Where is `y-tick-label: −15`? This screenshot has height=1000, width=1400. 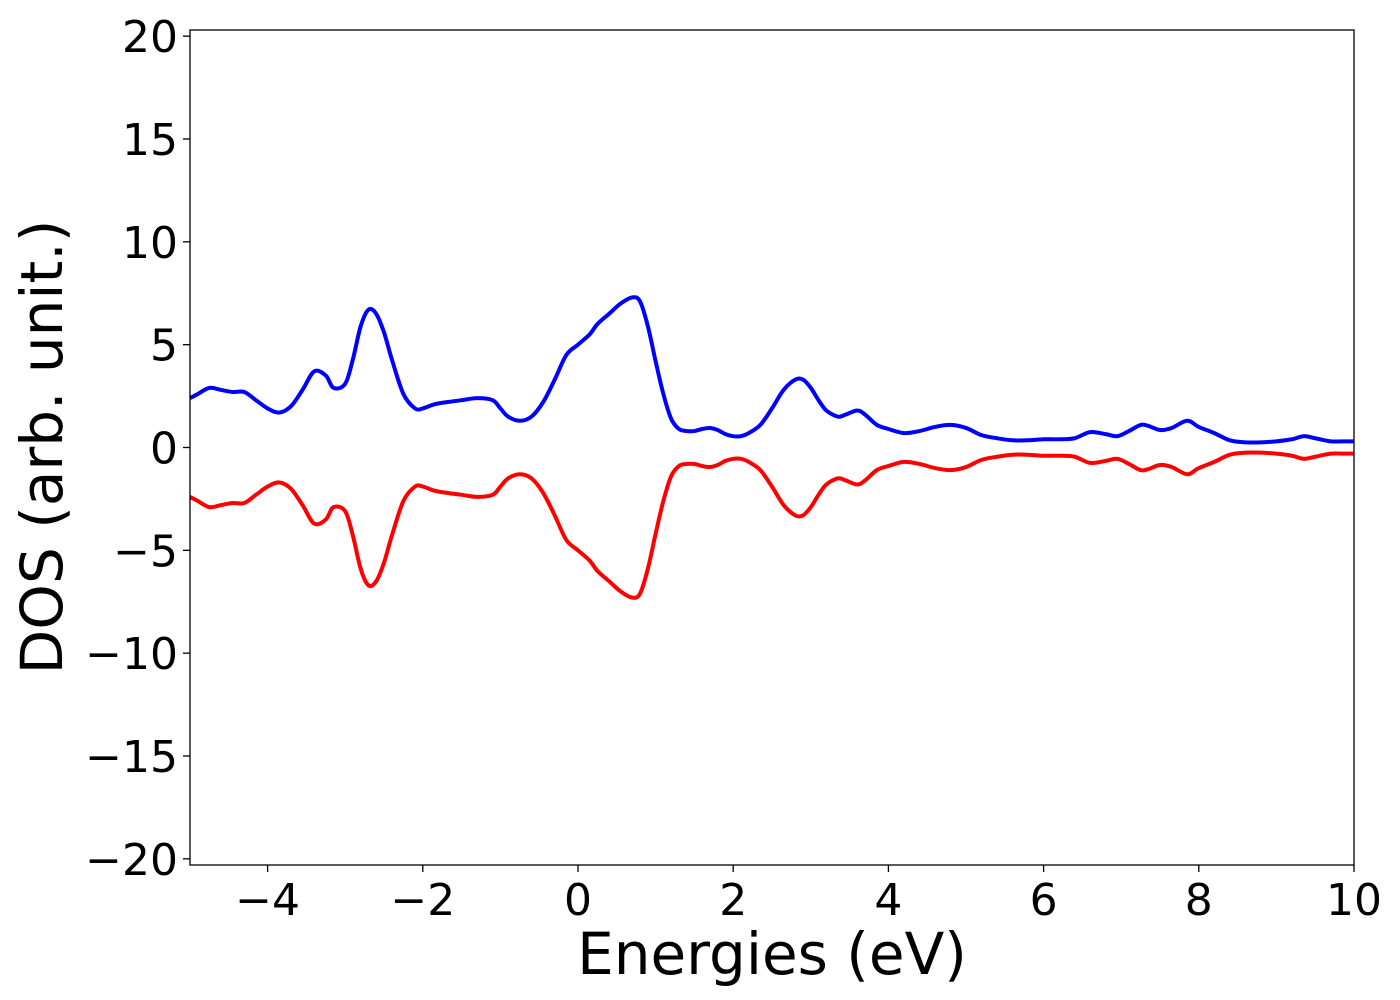
y-tick-label: −15 is located at coordinates (131, 757).